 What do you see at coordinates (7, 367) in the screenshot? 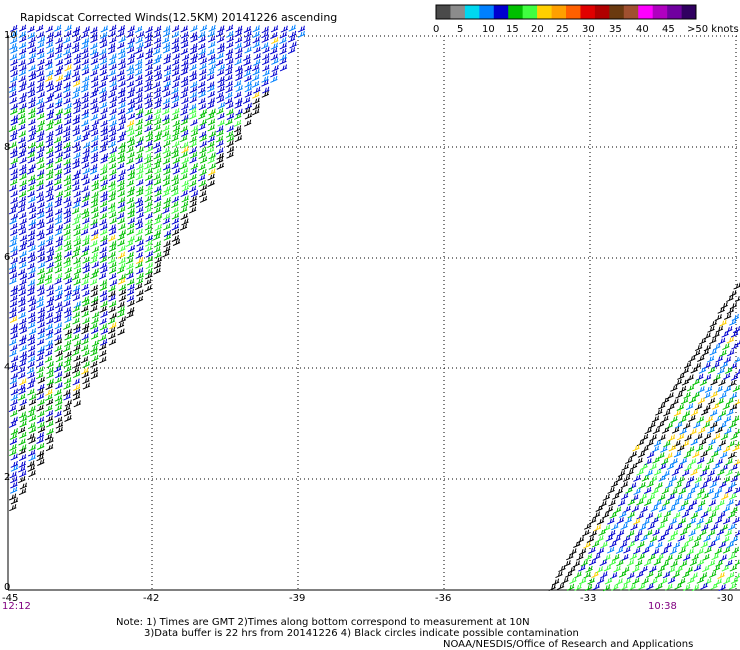
I see `lat-label-4: 4` at bounding box center [7, 367].